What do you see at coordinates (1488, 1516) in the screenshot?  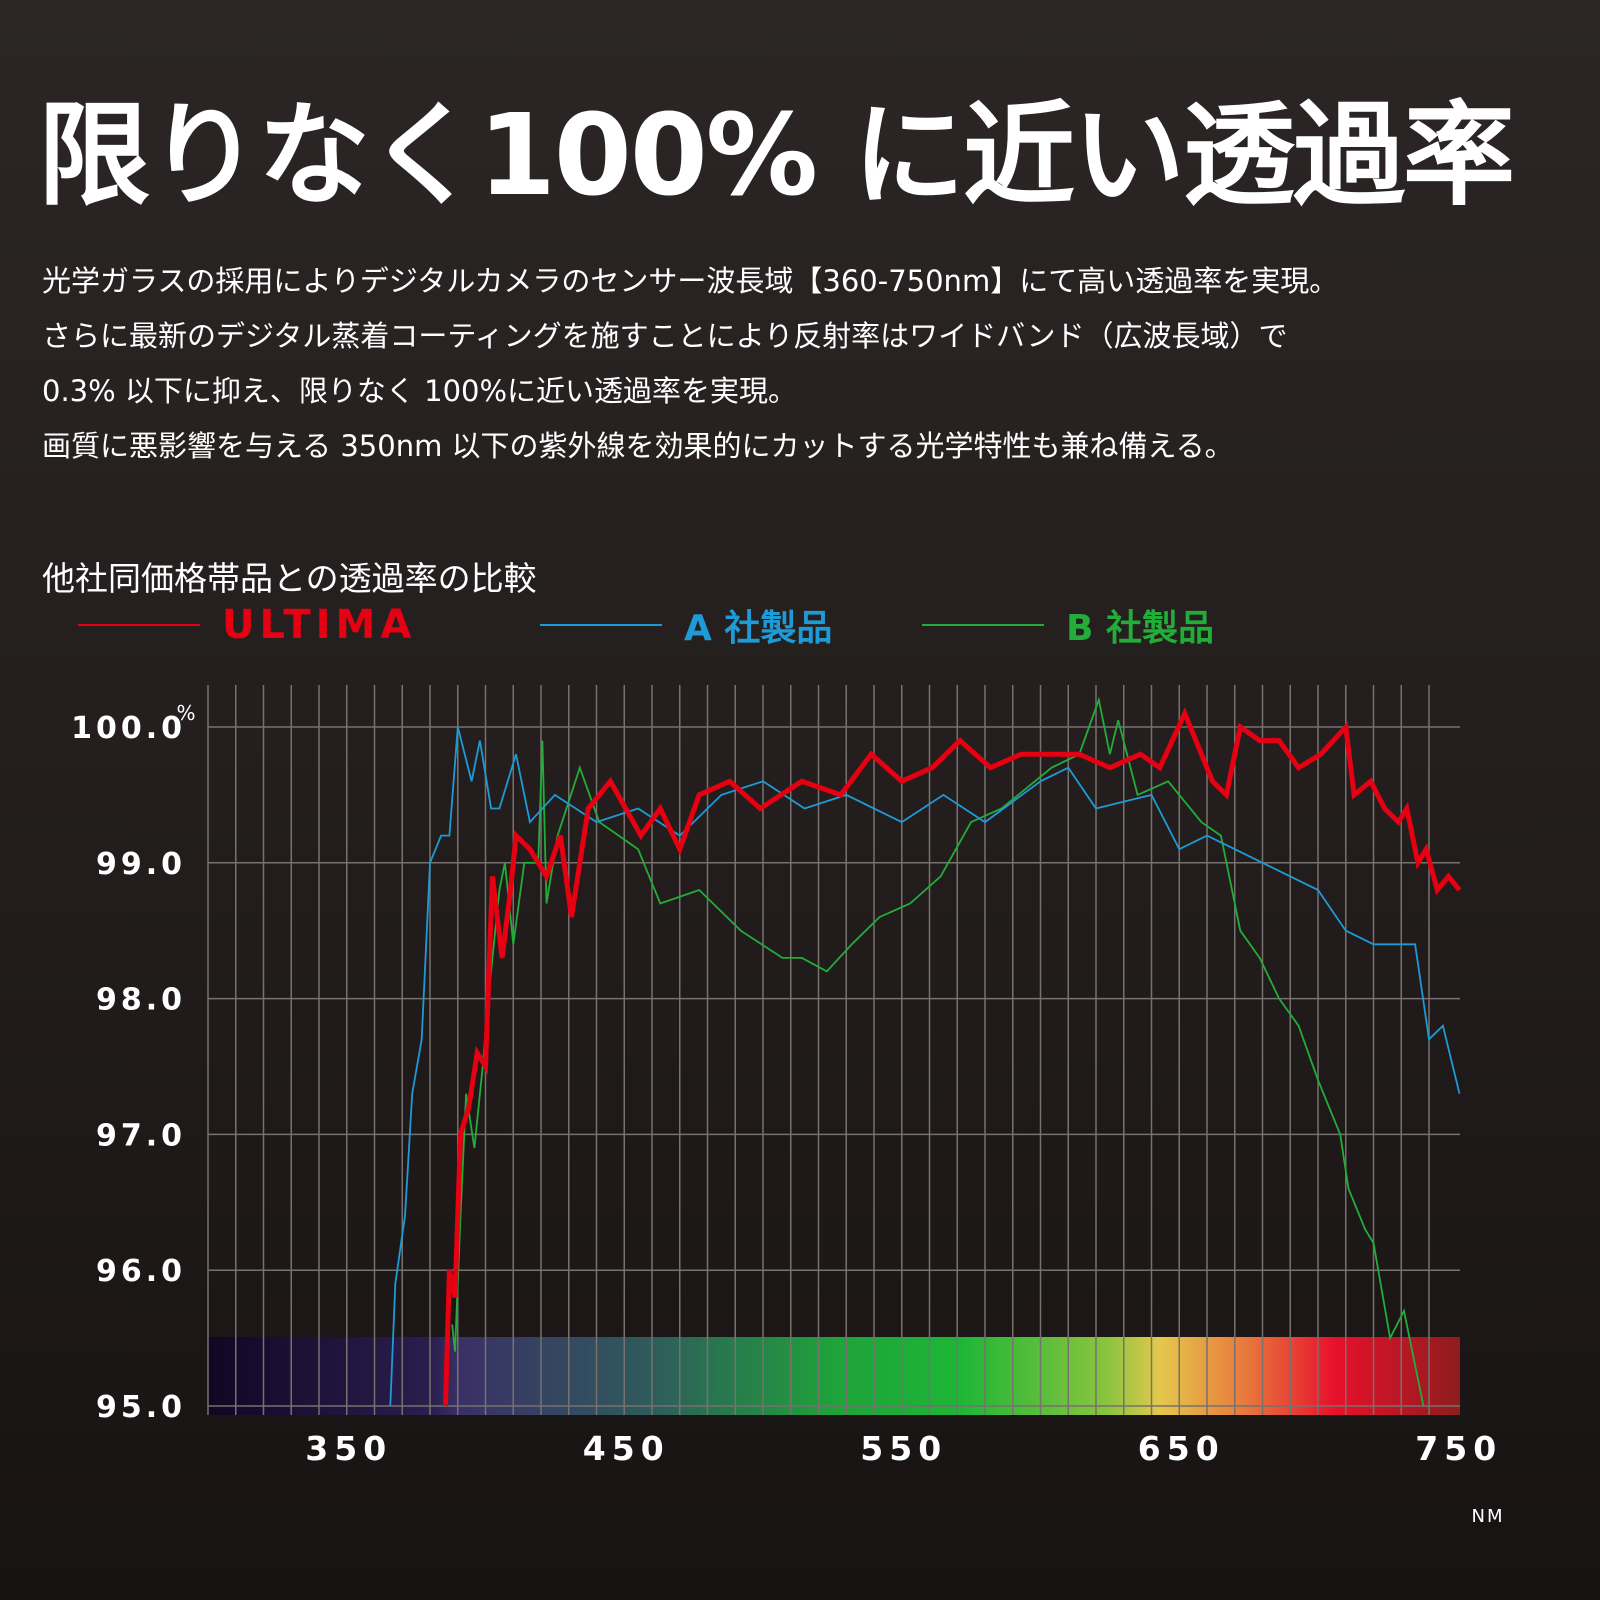 I see `x-unit-label: NM` at bounding box center [1488, 1516].